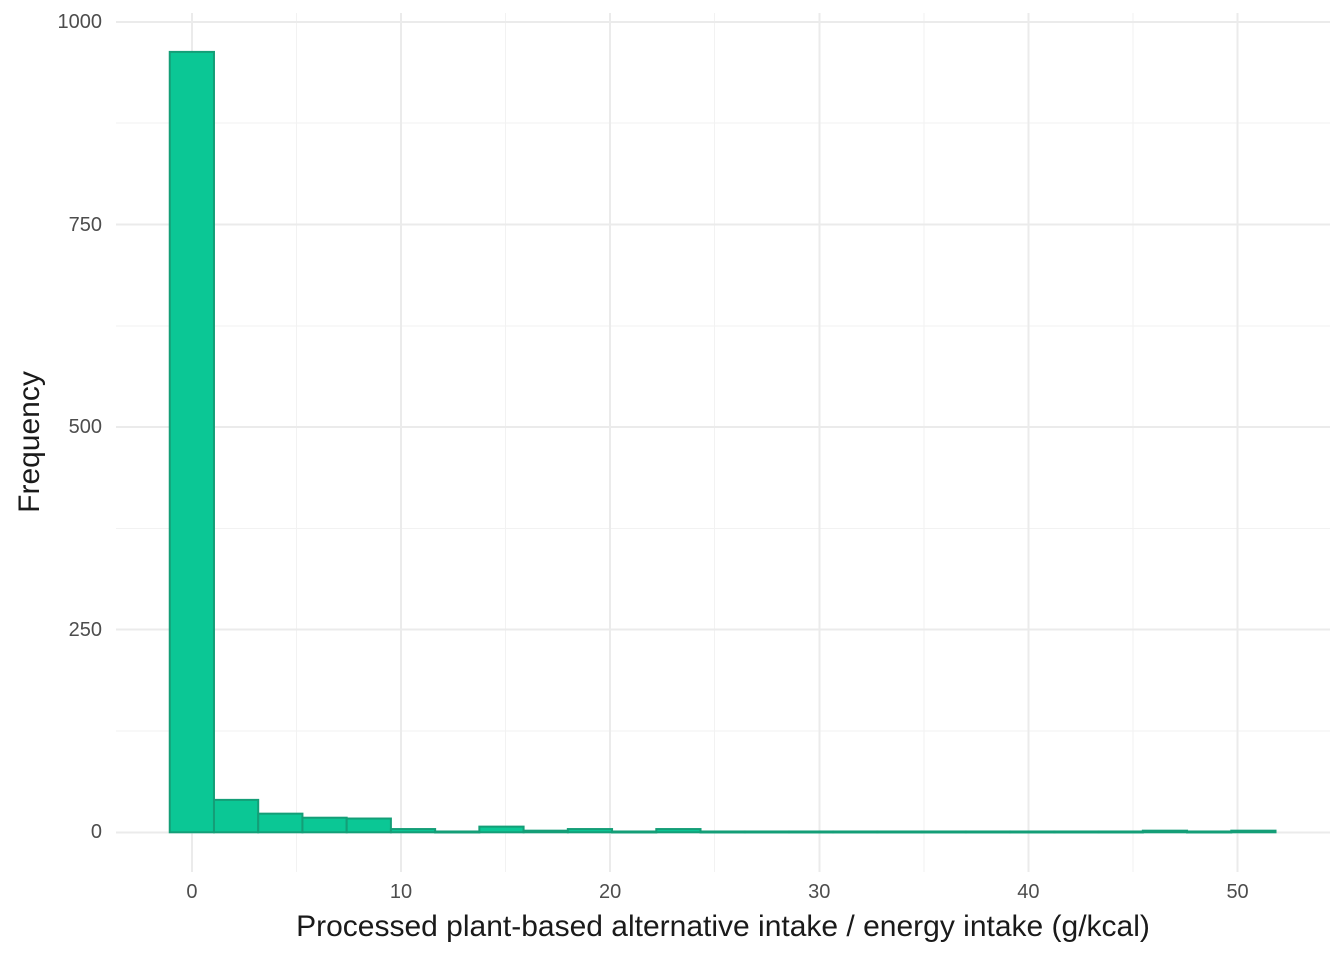 Image resolution: width=1344 pixels, height=960 pixels. What do you see at coordinates (1028, 892) in the screenshot?
I see `x-tick-label: 40` at bounding box center [1028, 892].